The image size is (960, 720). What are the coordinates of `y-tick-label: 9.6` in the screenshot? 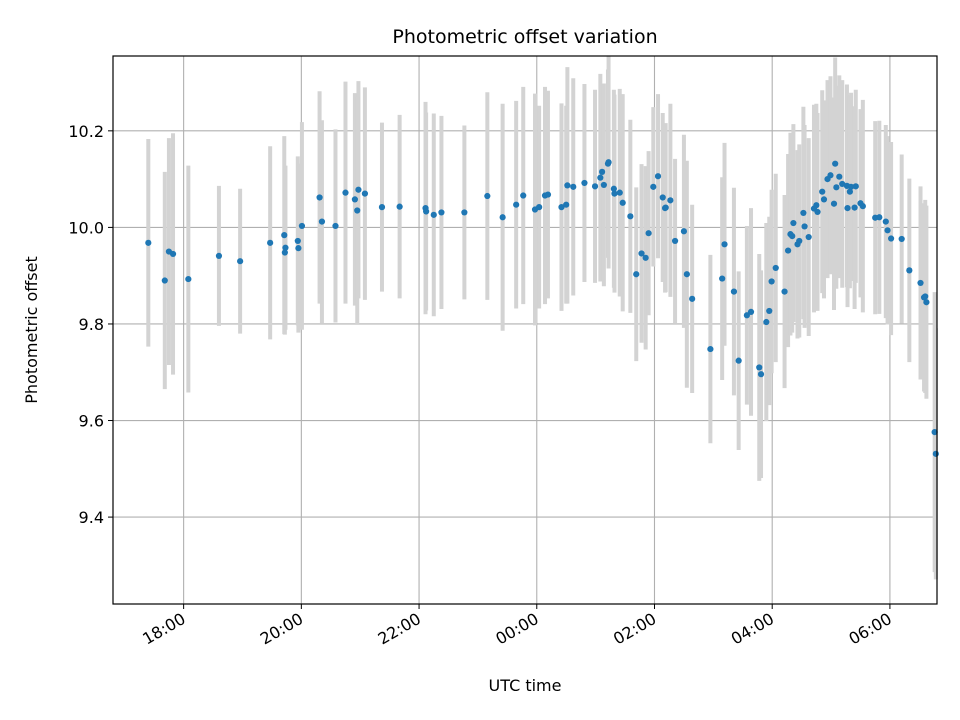 It's located at (91, 421).